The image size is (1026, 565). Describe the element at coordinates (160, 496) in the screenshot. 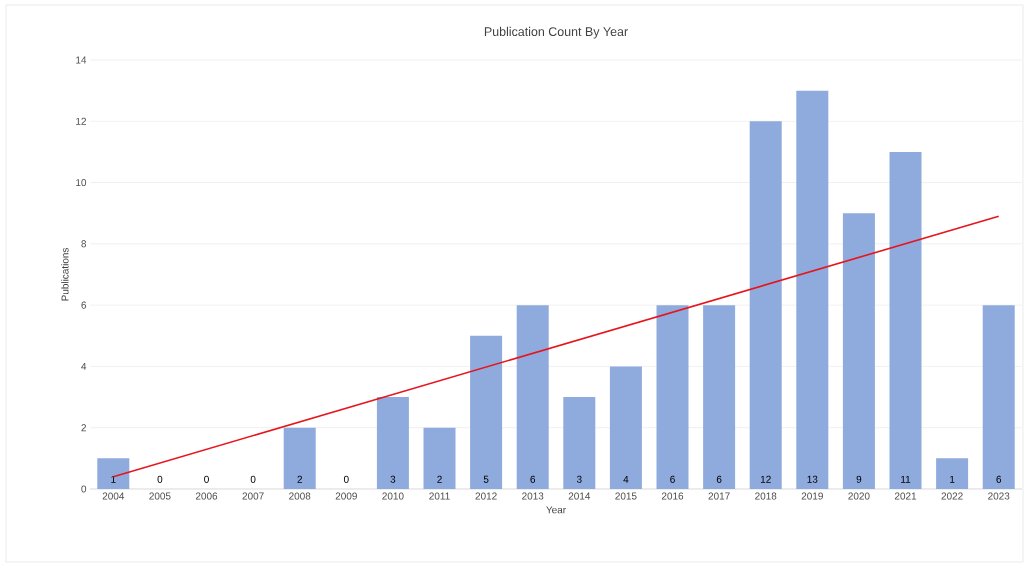

I see `x-tick-label: 2005` at that location.